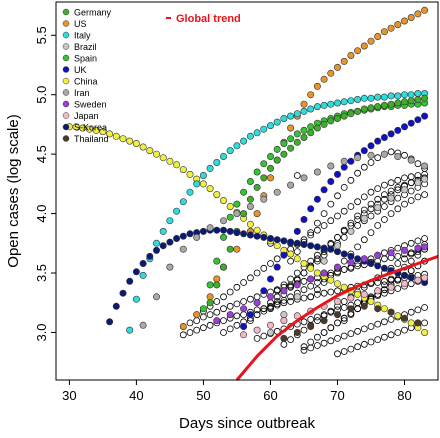  I want to click on x-tick-label: 70, so click(337, 395).